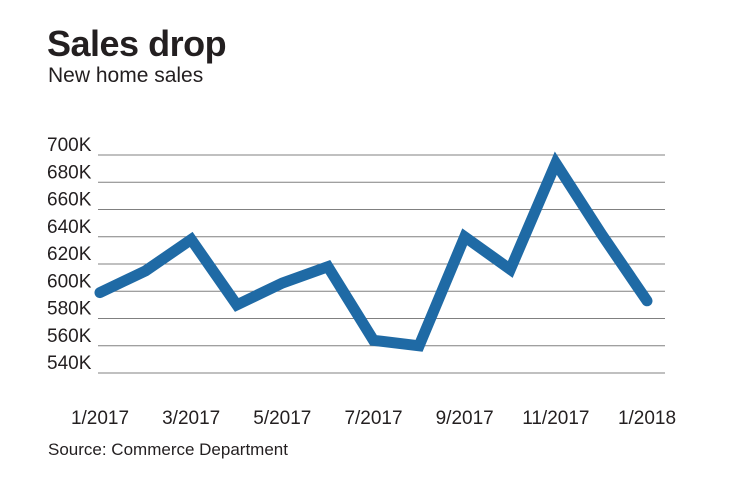 The image size is (740, 482). What do you see at coordinates (137, 43) in the screenshot?
I see `chart-title: Sales drop` at bounding box center [137, 43].